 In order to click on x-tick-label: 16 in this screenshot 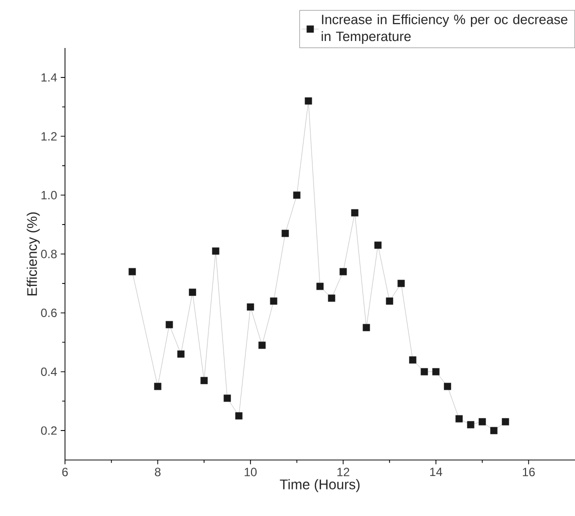, I will do `click(528, 472)`.